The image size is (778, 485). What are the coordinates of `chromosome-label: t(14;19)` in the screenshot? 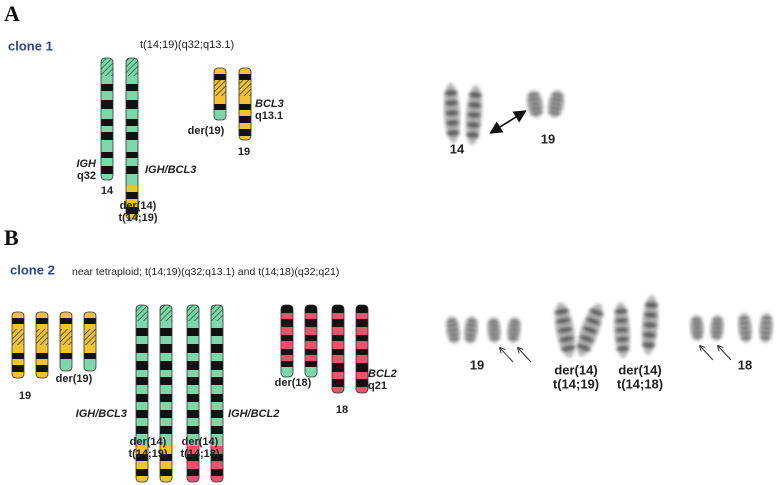 It's located at (137, 218).